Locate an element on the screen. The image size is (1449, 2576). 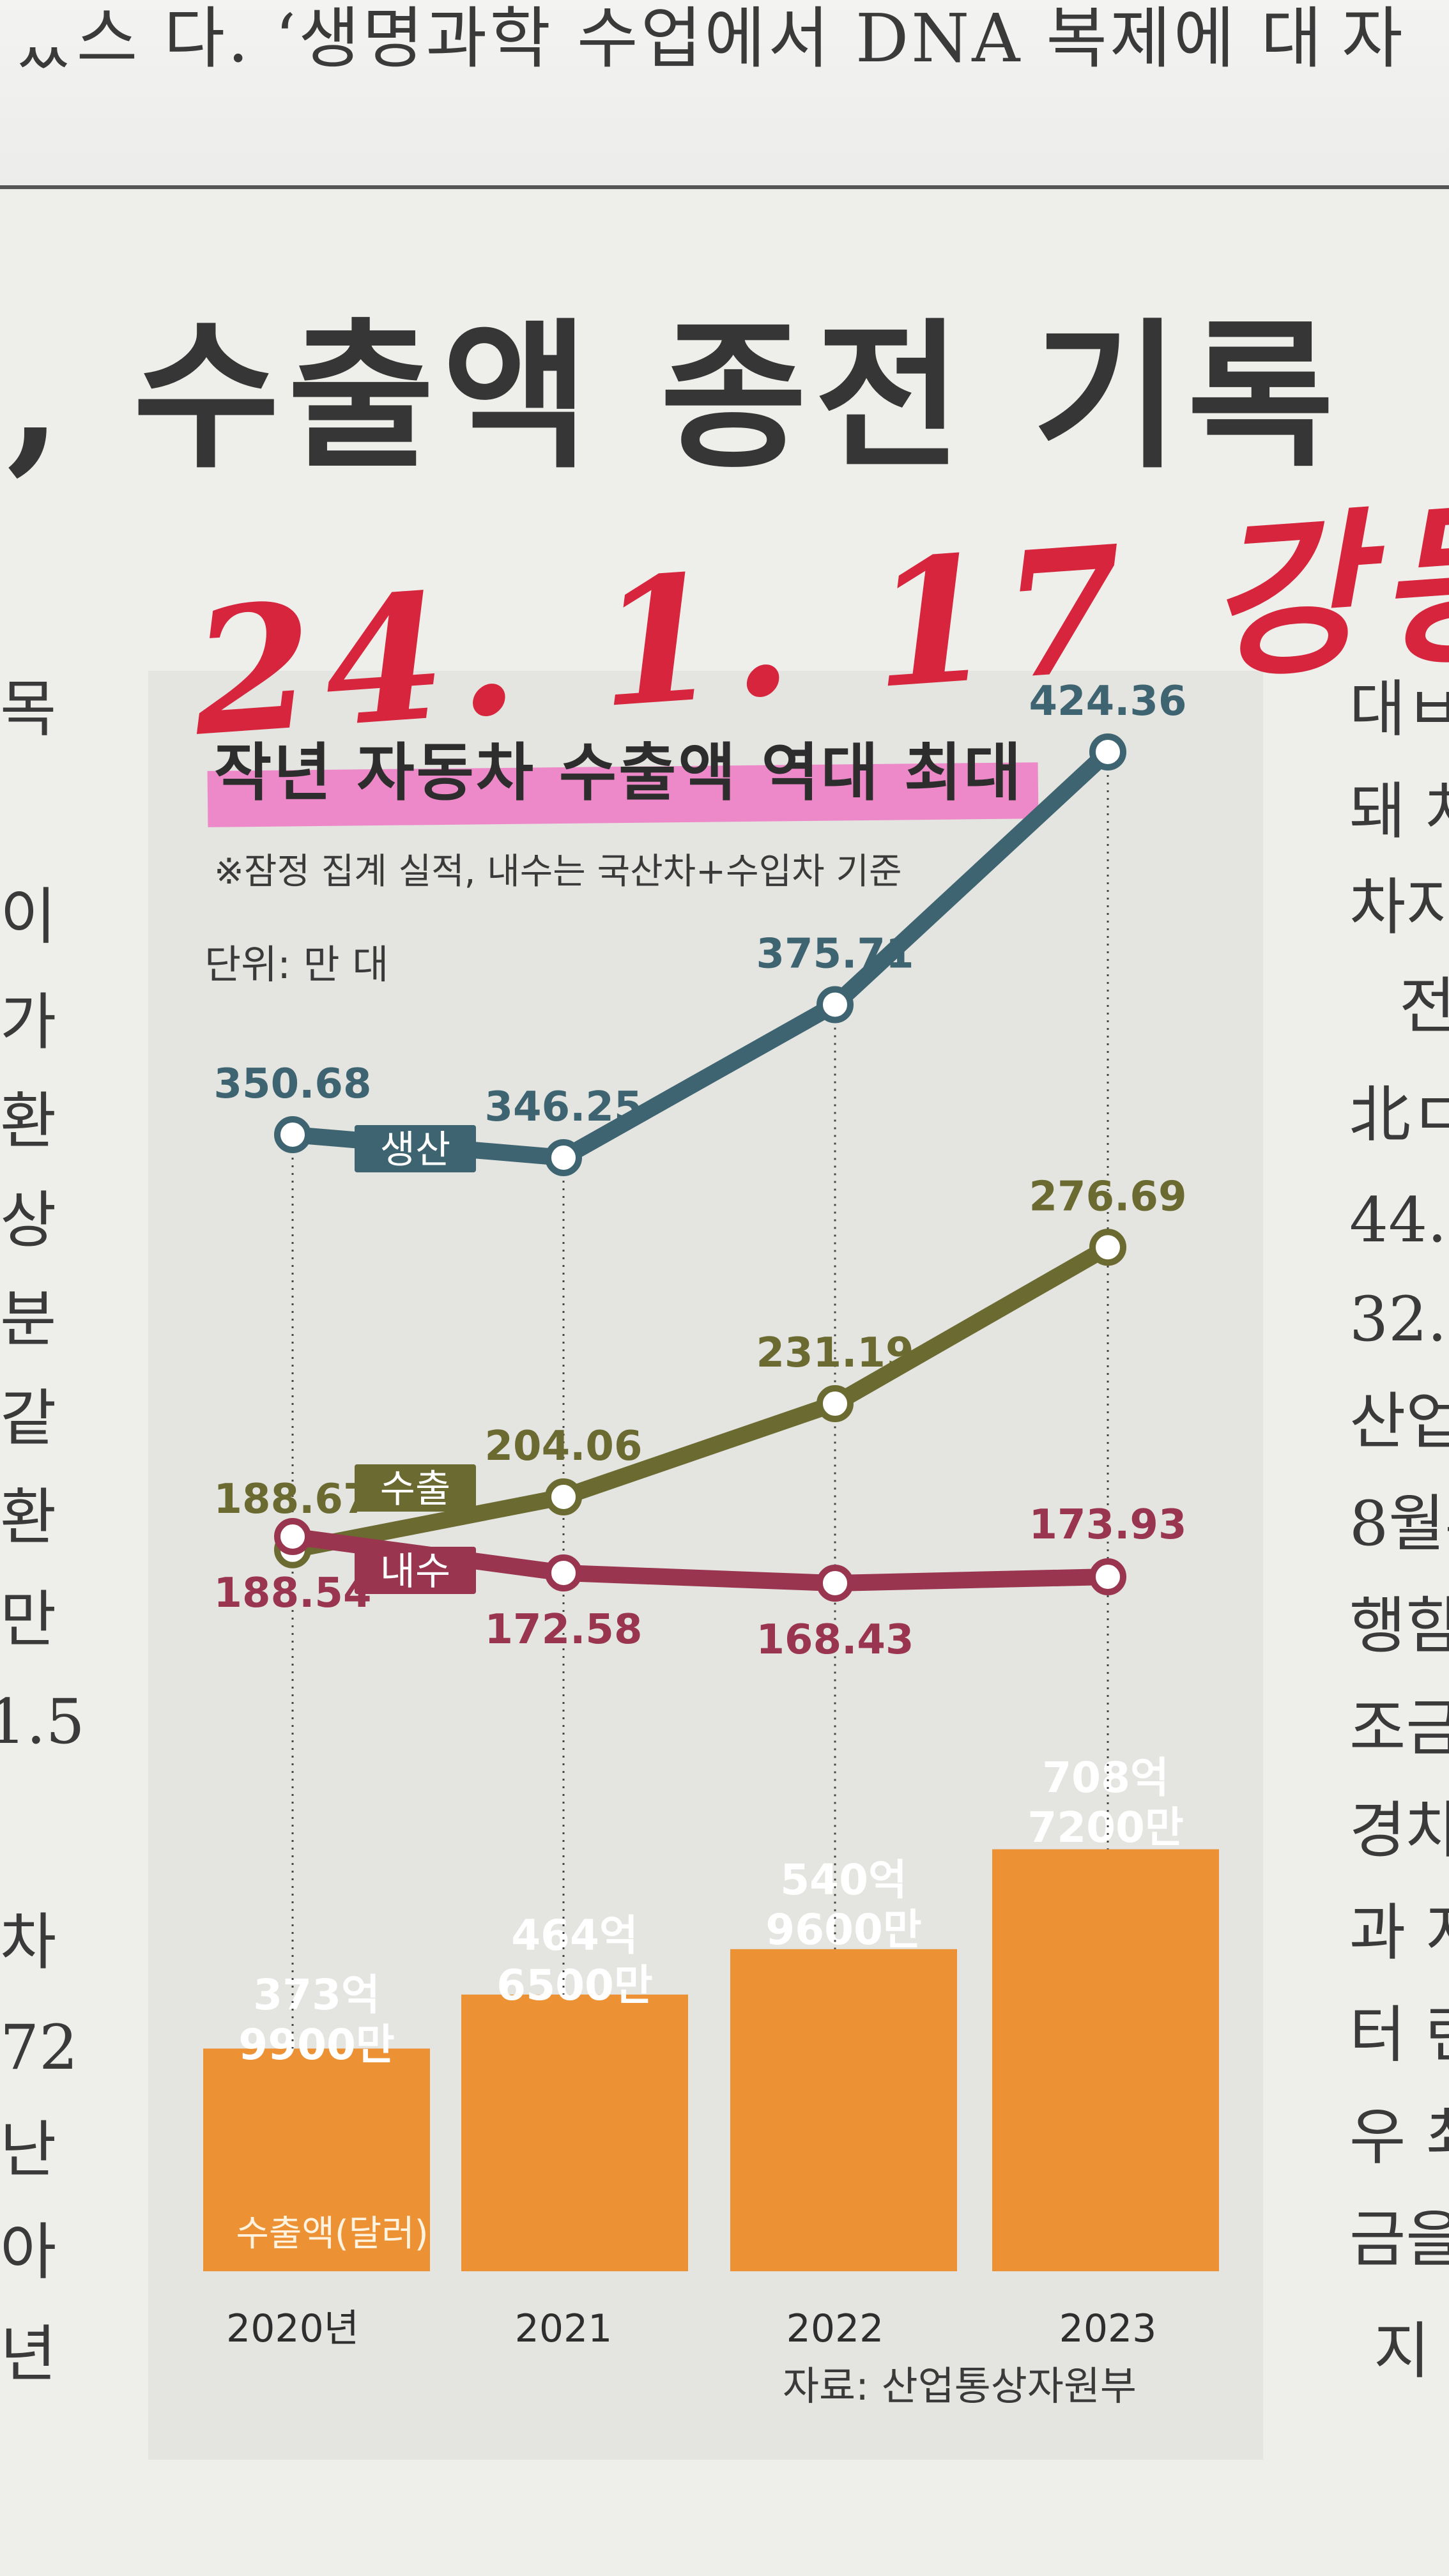
bar-value-label: 540억 is located at coordinates (843, 1880).